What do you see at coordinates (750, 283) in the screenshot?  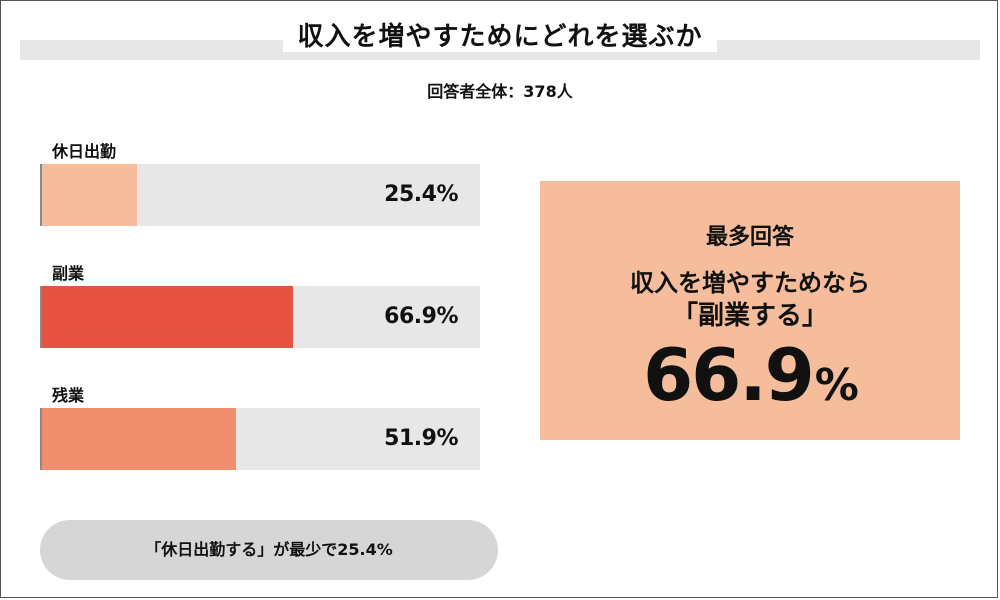 I see `highlight-line-1: 収入を増やすためなら` at bounding box center [750, 283].